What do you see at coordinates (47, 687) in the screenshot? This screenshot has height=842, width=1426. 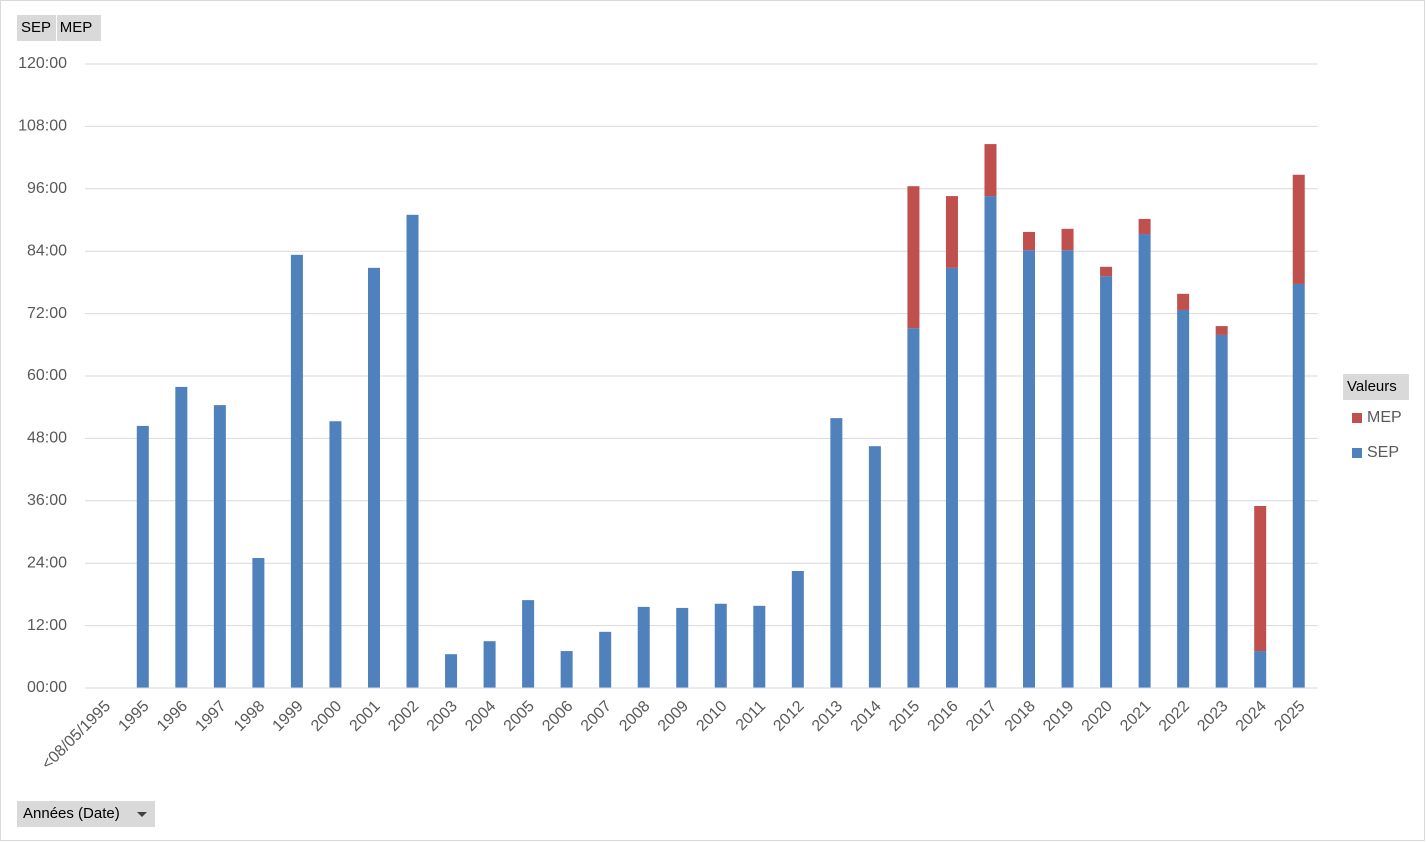 I see `y-tick-label: 00:00` at bounding box center [47, 687].